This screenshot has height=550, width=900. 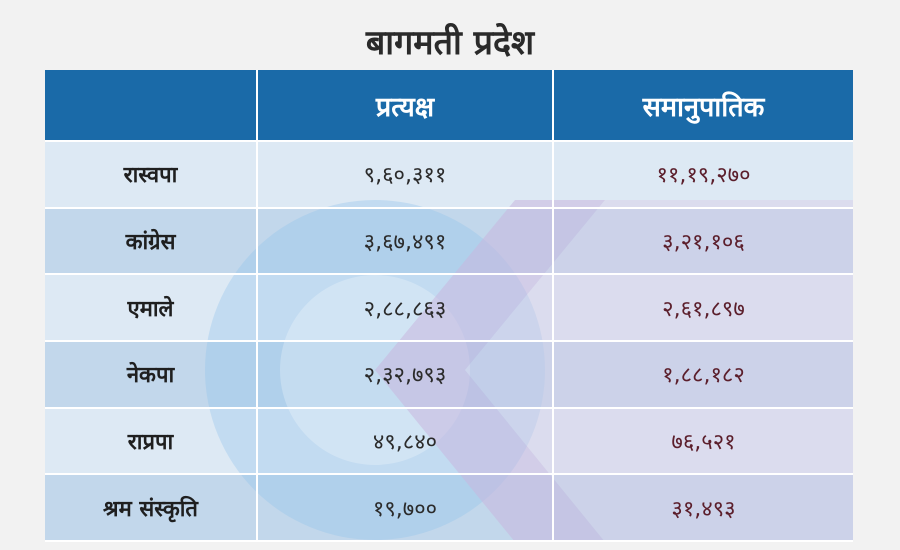 I want to click on party-cell: रास्वपा, so click(x=151, y=175).